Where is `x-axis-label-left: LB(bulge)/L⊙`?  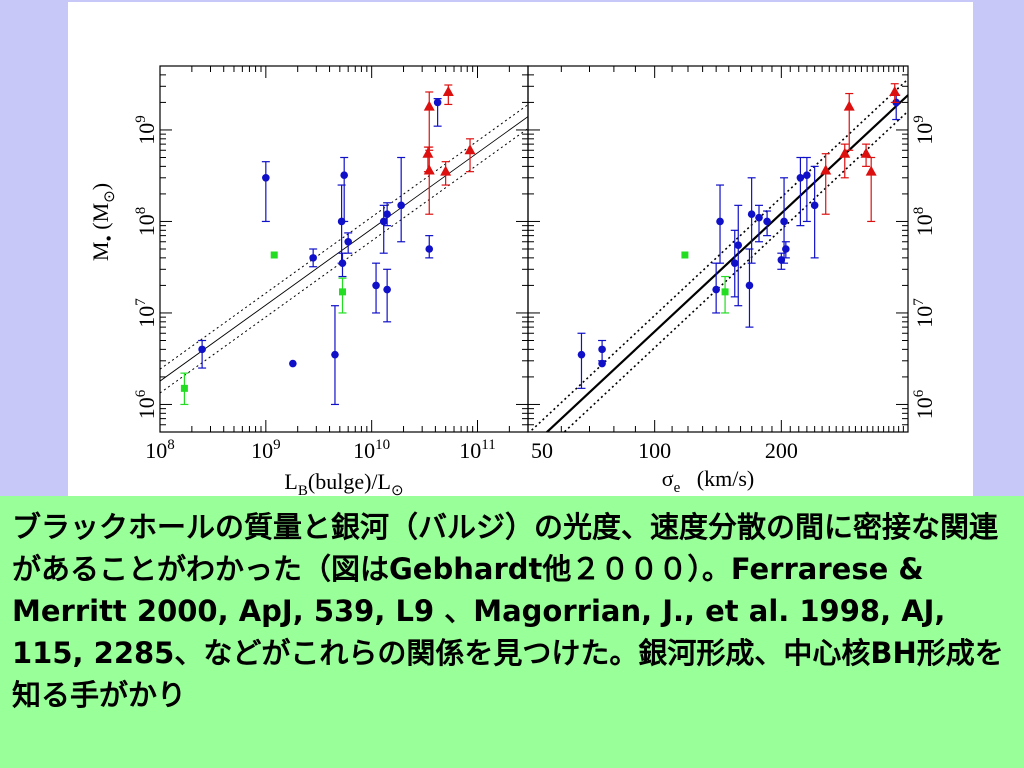 x-axis-label-left: LB(bulge)/L⊙ is located at coordinates (343, 482).